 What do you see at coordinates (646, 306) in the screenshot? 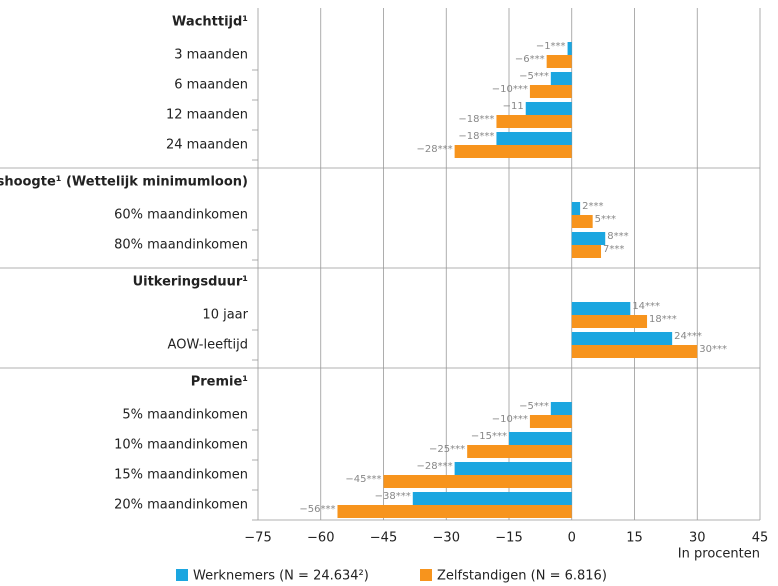
I see `value-label: 14***` at bounding box center [646, 306].